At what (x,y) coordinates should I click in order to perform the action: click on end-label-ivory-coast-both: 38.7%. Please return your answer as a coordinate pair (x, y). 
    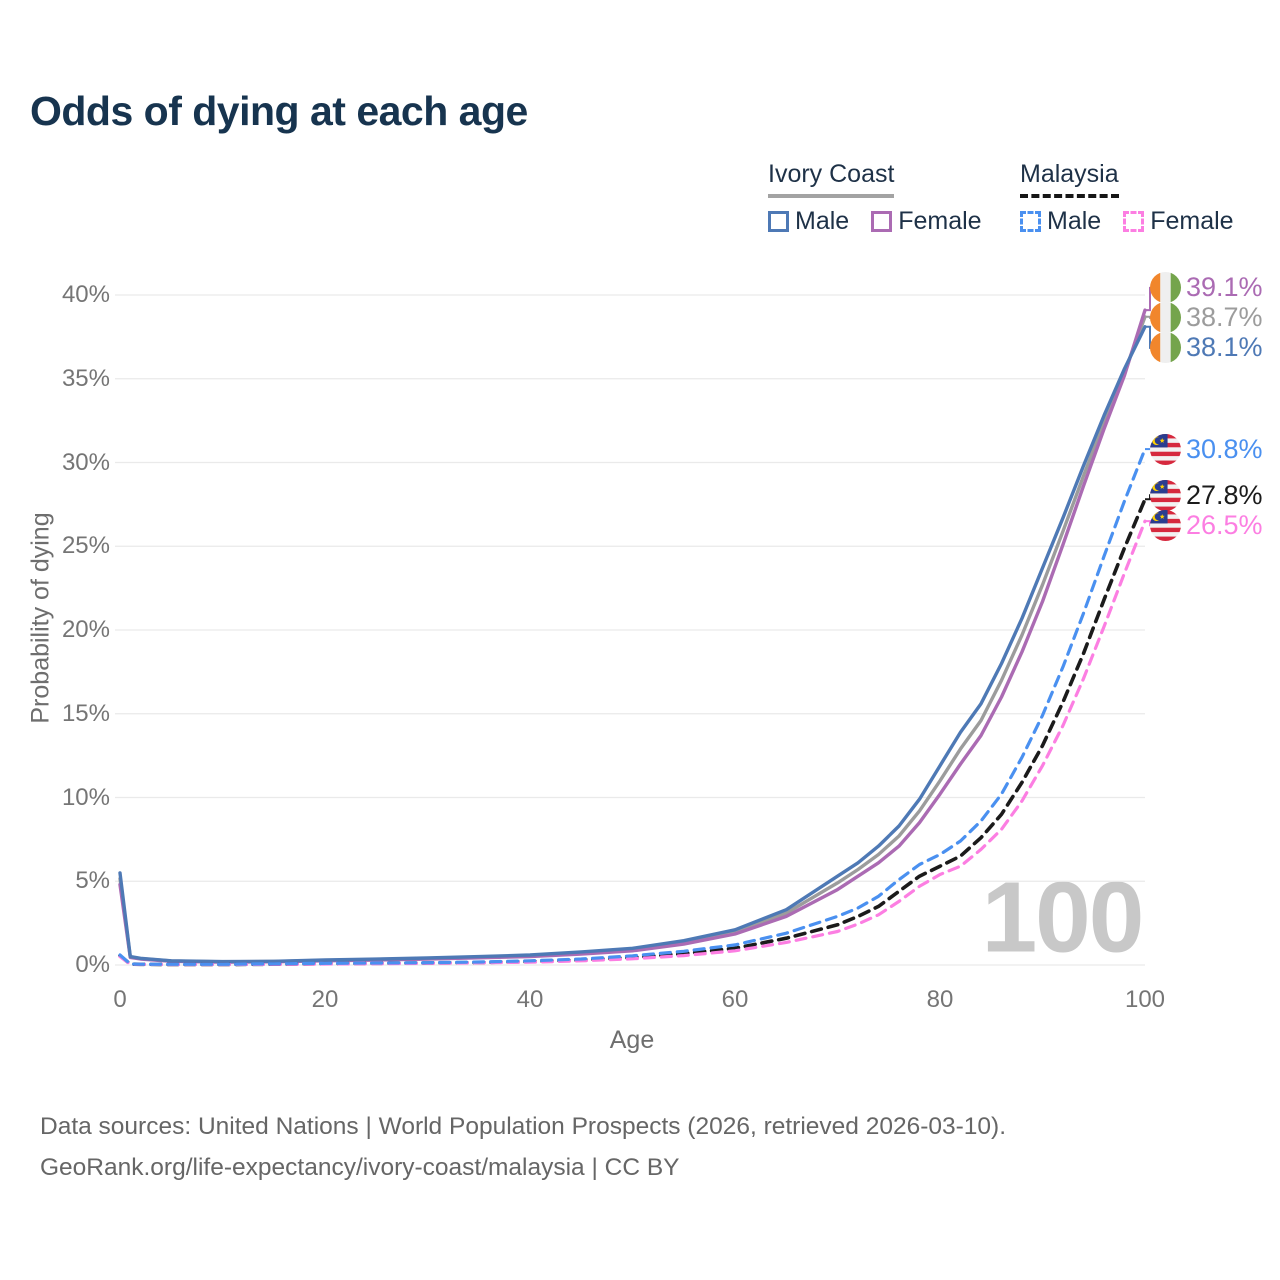
    Looking at the image, I should click on (1206, 318).